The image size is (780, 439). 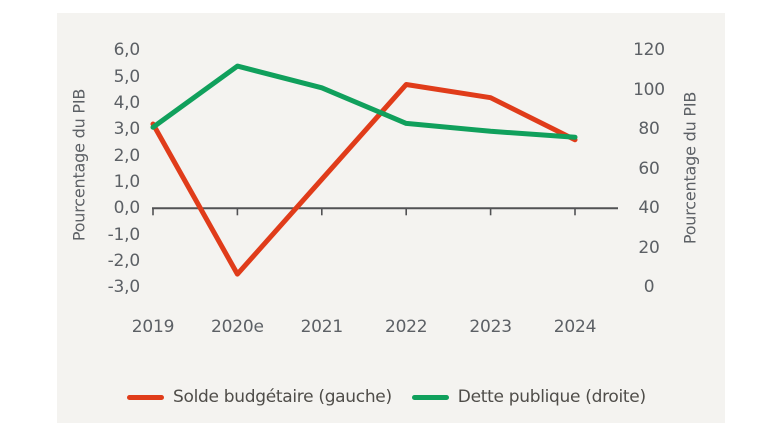 What do you see at coordinates (153, 327) in the screenshot?
I see `x-axis-label: 2019` at bounding box center [153, 327].